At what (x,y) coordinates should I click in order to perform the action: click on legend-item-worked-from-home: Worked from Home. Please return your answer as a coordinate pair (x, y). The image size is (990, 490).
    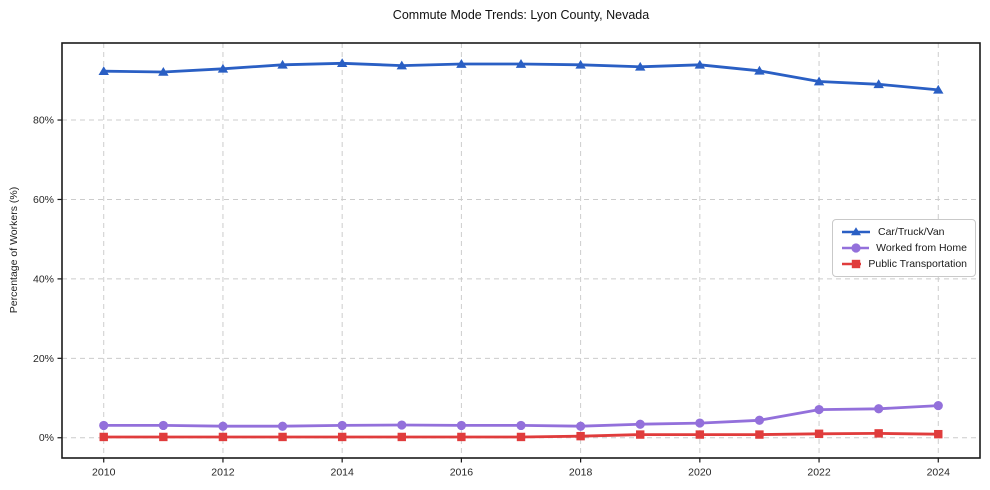
    Looking at the image, I should click on (904, 248).